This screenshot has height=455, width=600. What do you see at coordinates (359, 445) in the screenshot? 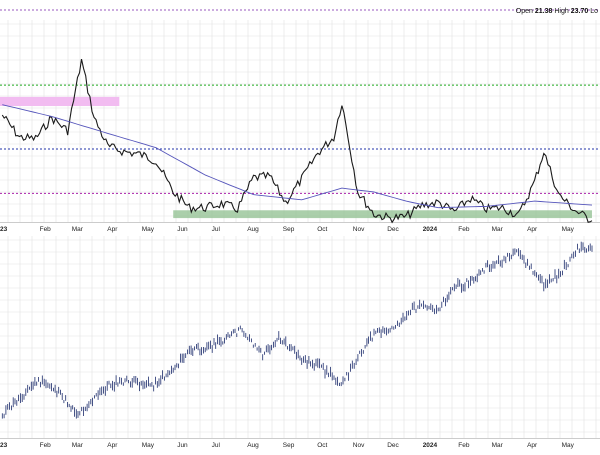
I see `lower-x-tick-label: Nov` at bounding box center [359, 445].